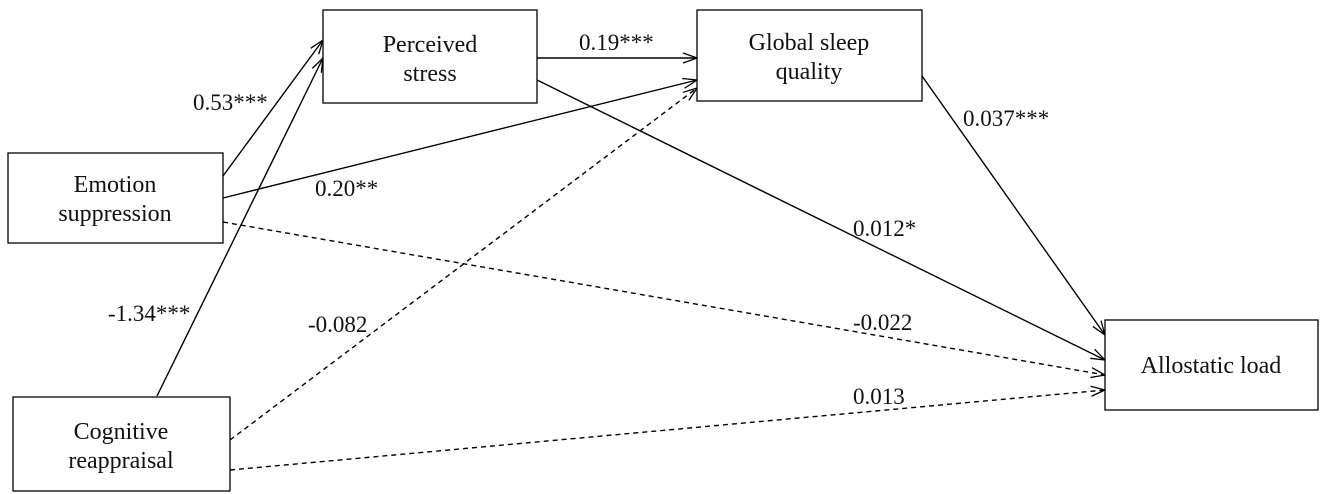  What do you see at coordinates (121, 432) in the screenshot?
I see `node-cognitive-reappraisal-line-1: Cognitive` at bounding box center [121, 432].